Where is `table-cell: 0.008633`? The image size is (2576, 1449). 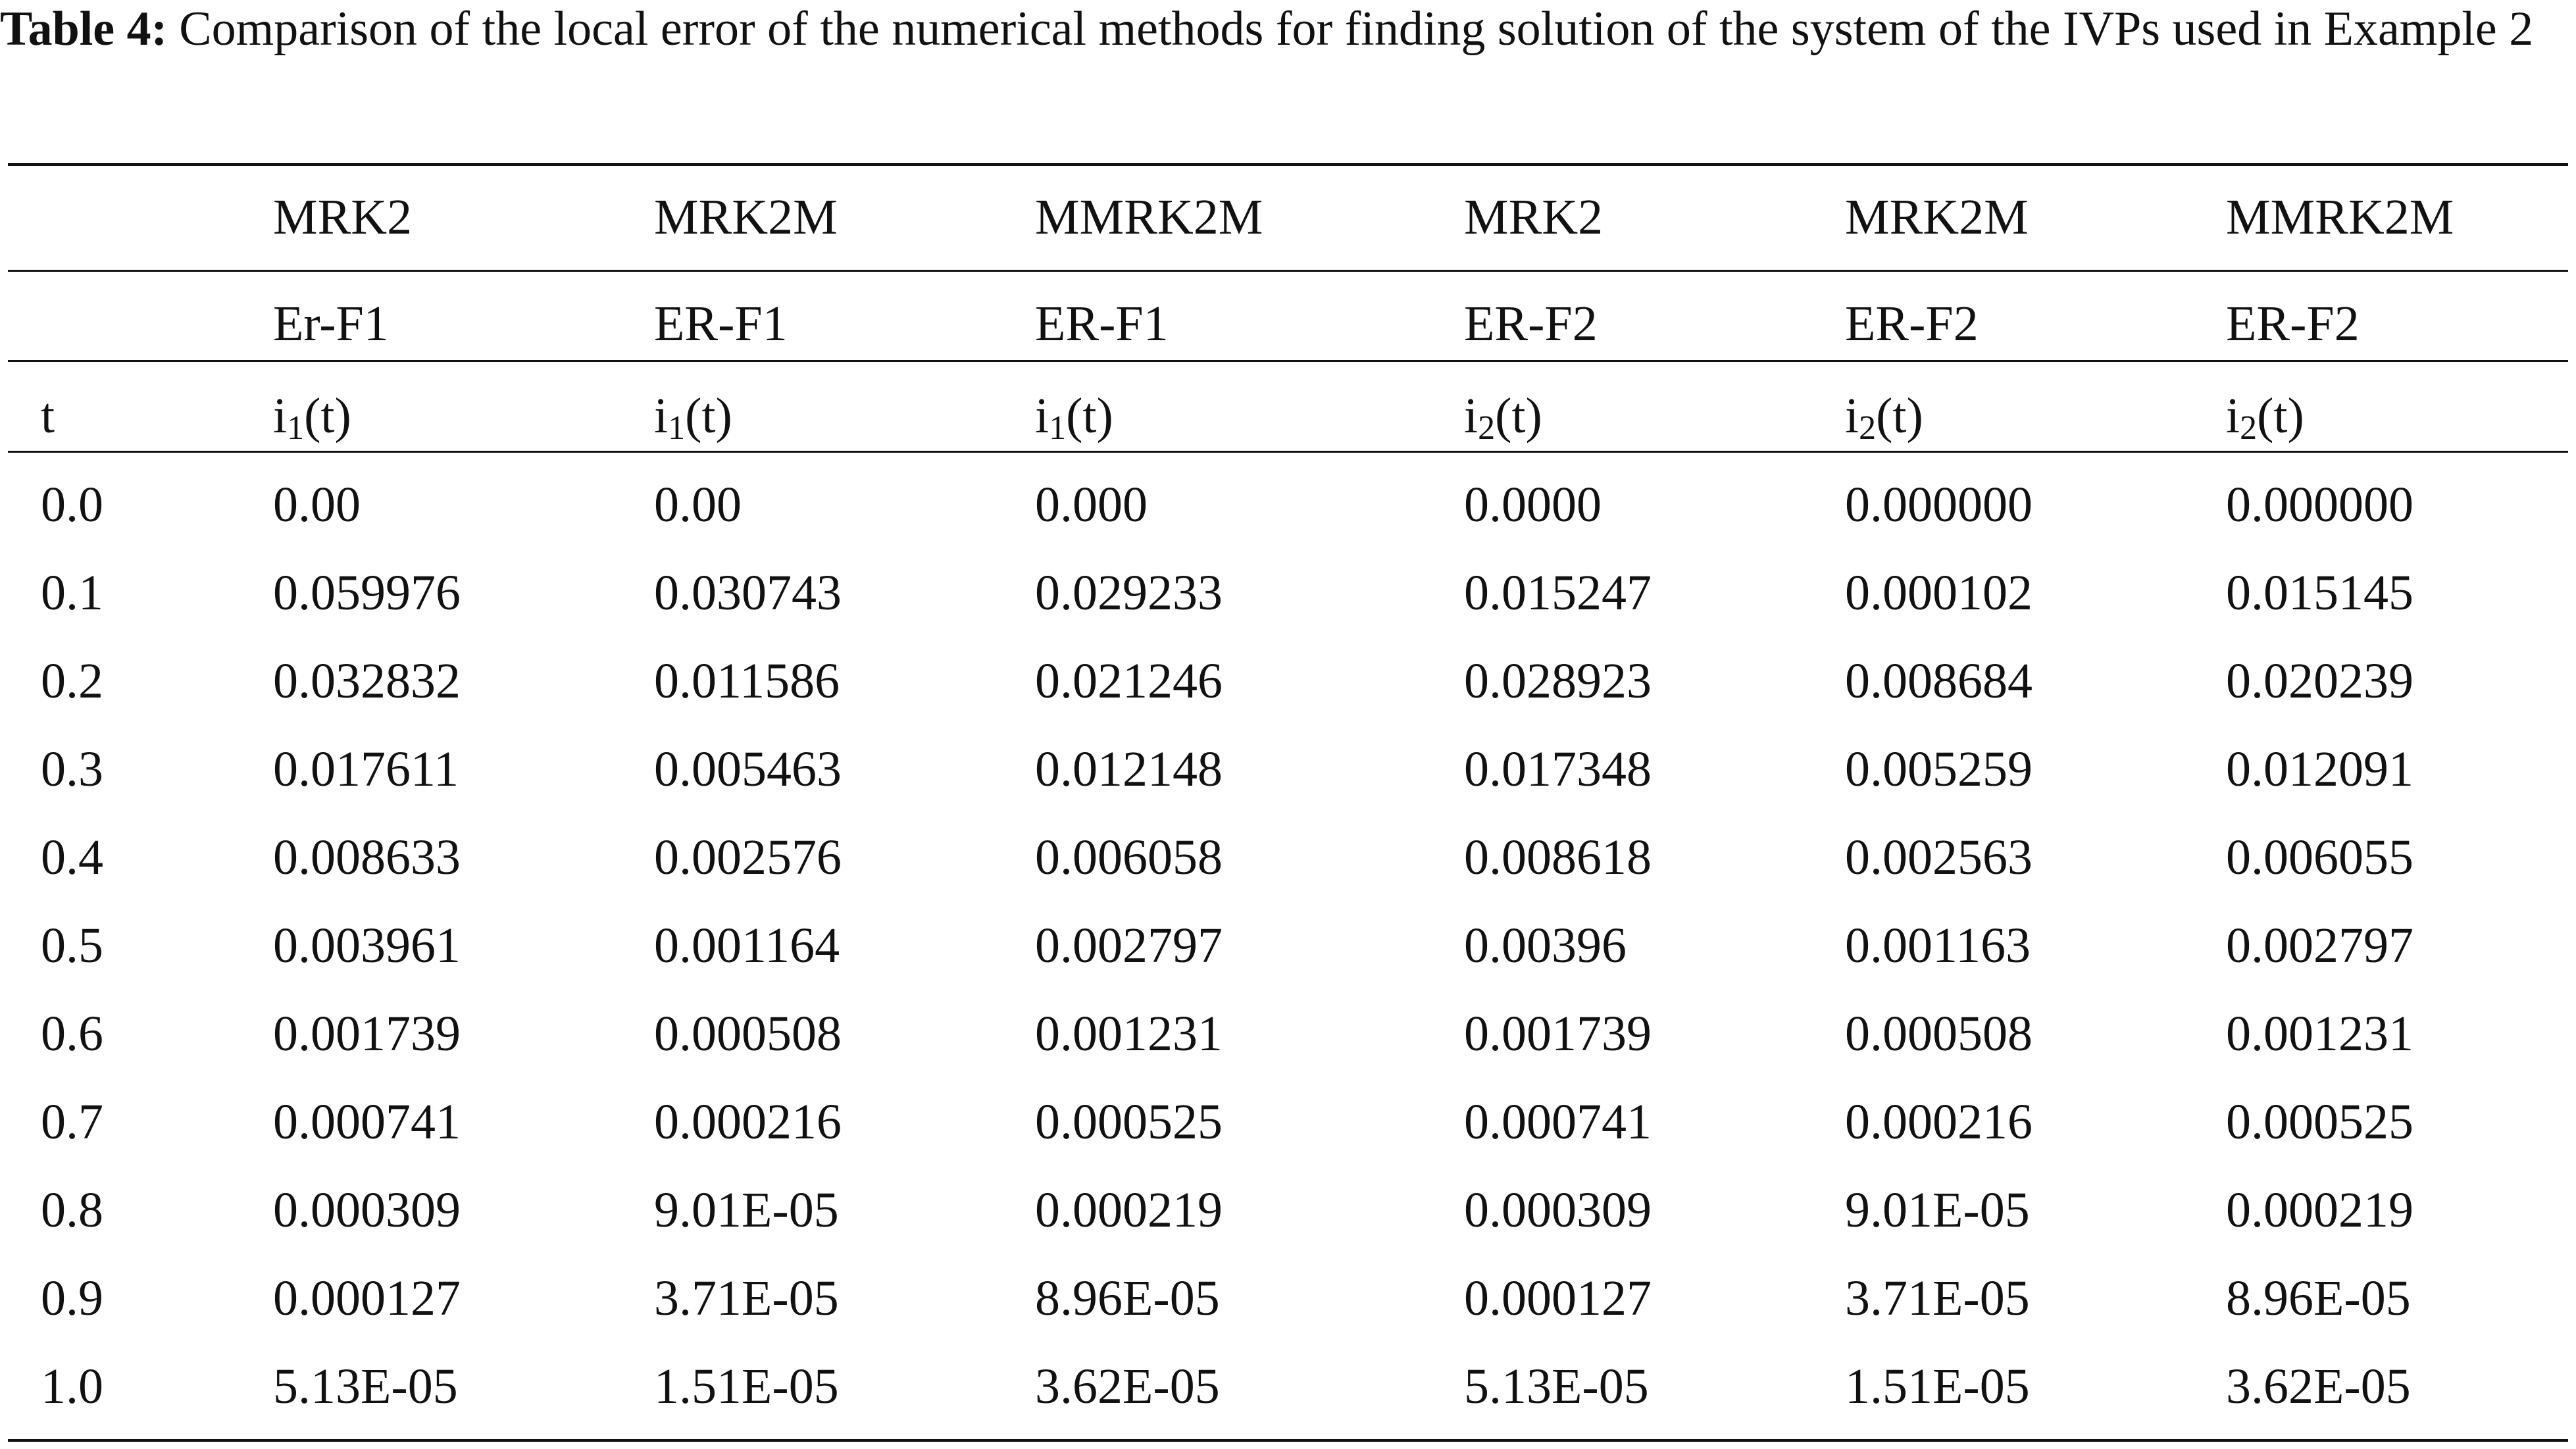
table-cell: 0.008633 is located at coordinates (367, 857).